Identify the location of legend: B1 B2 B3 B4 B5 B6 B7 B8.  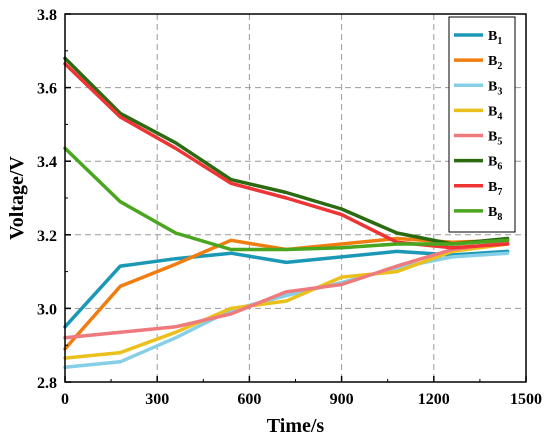
(482, 124).